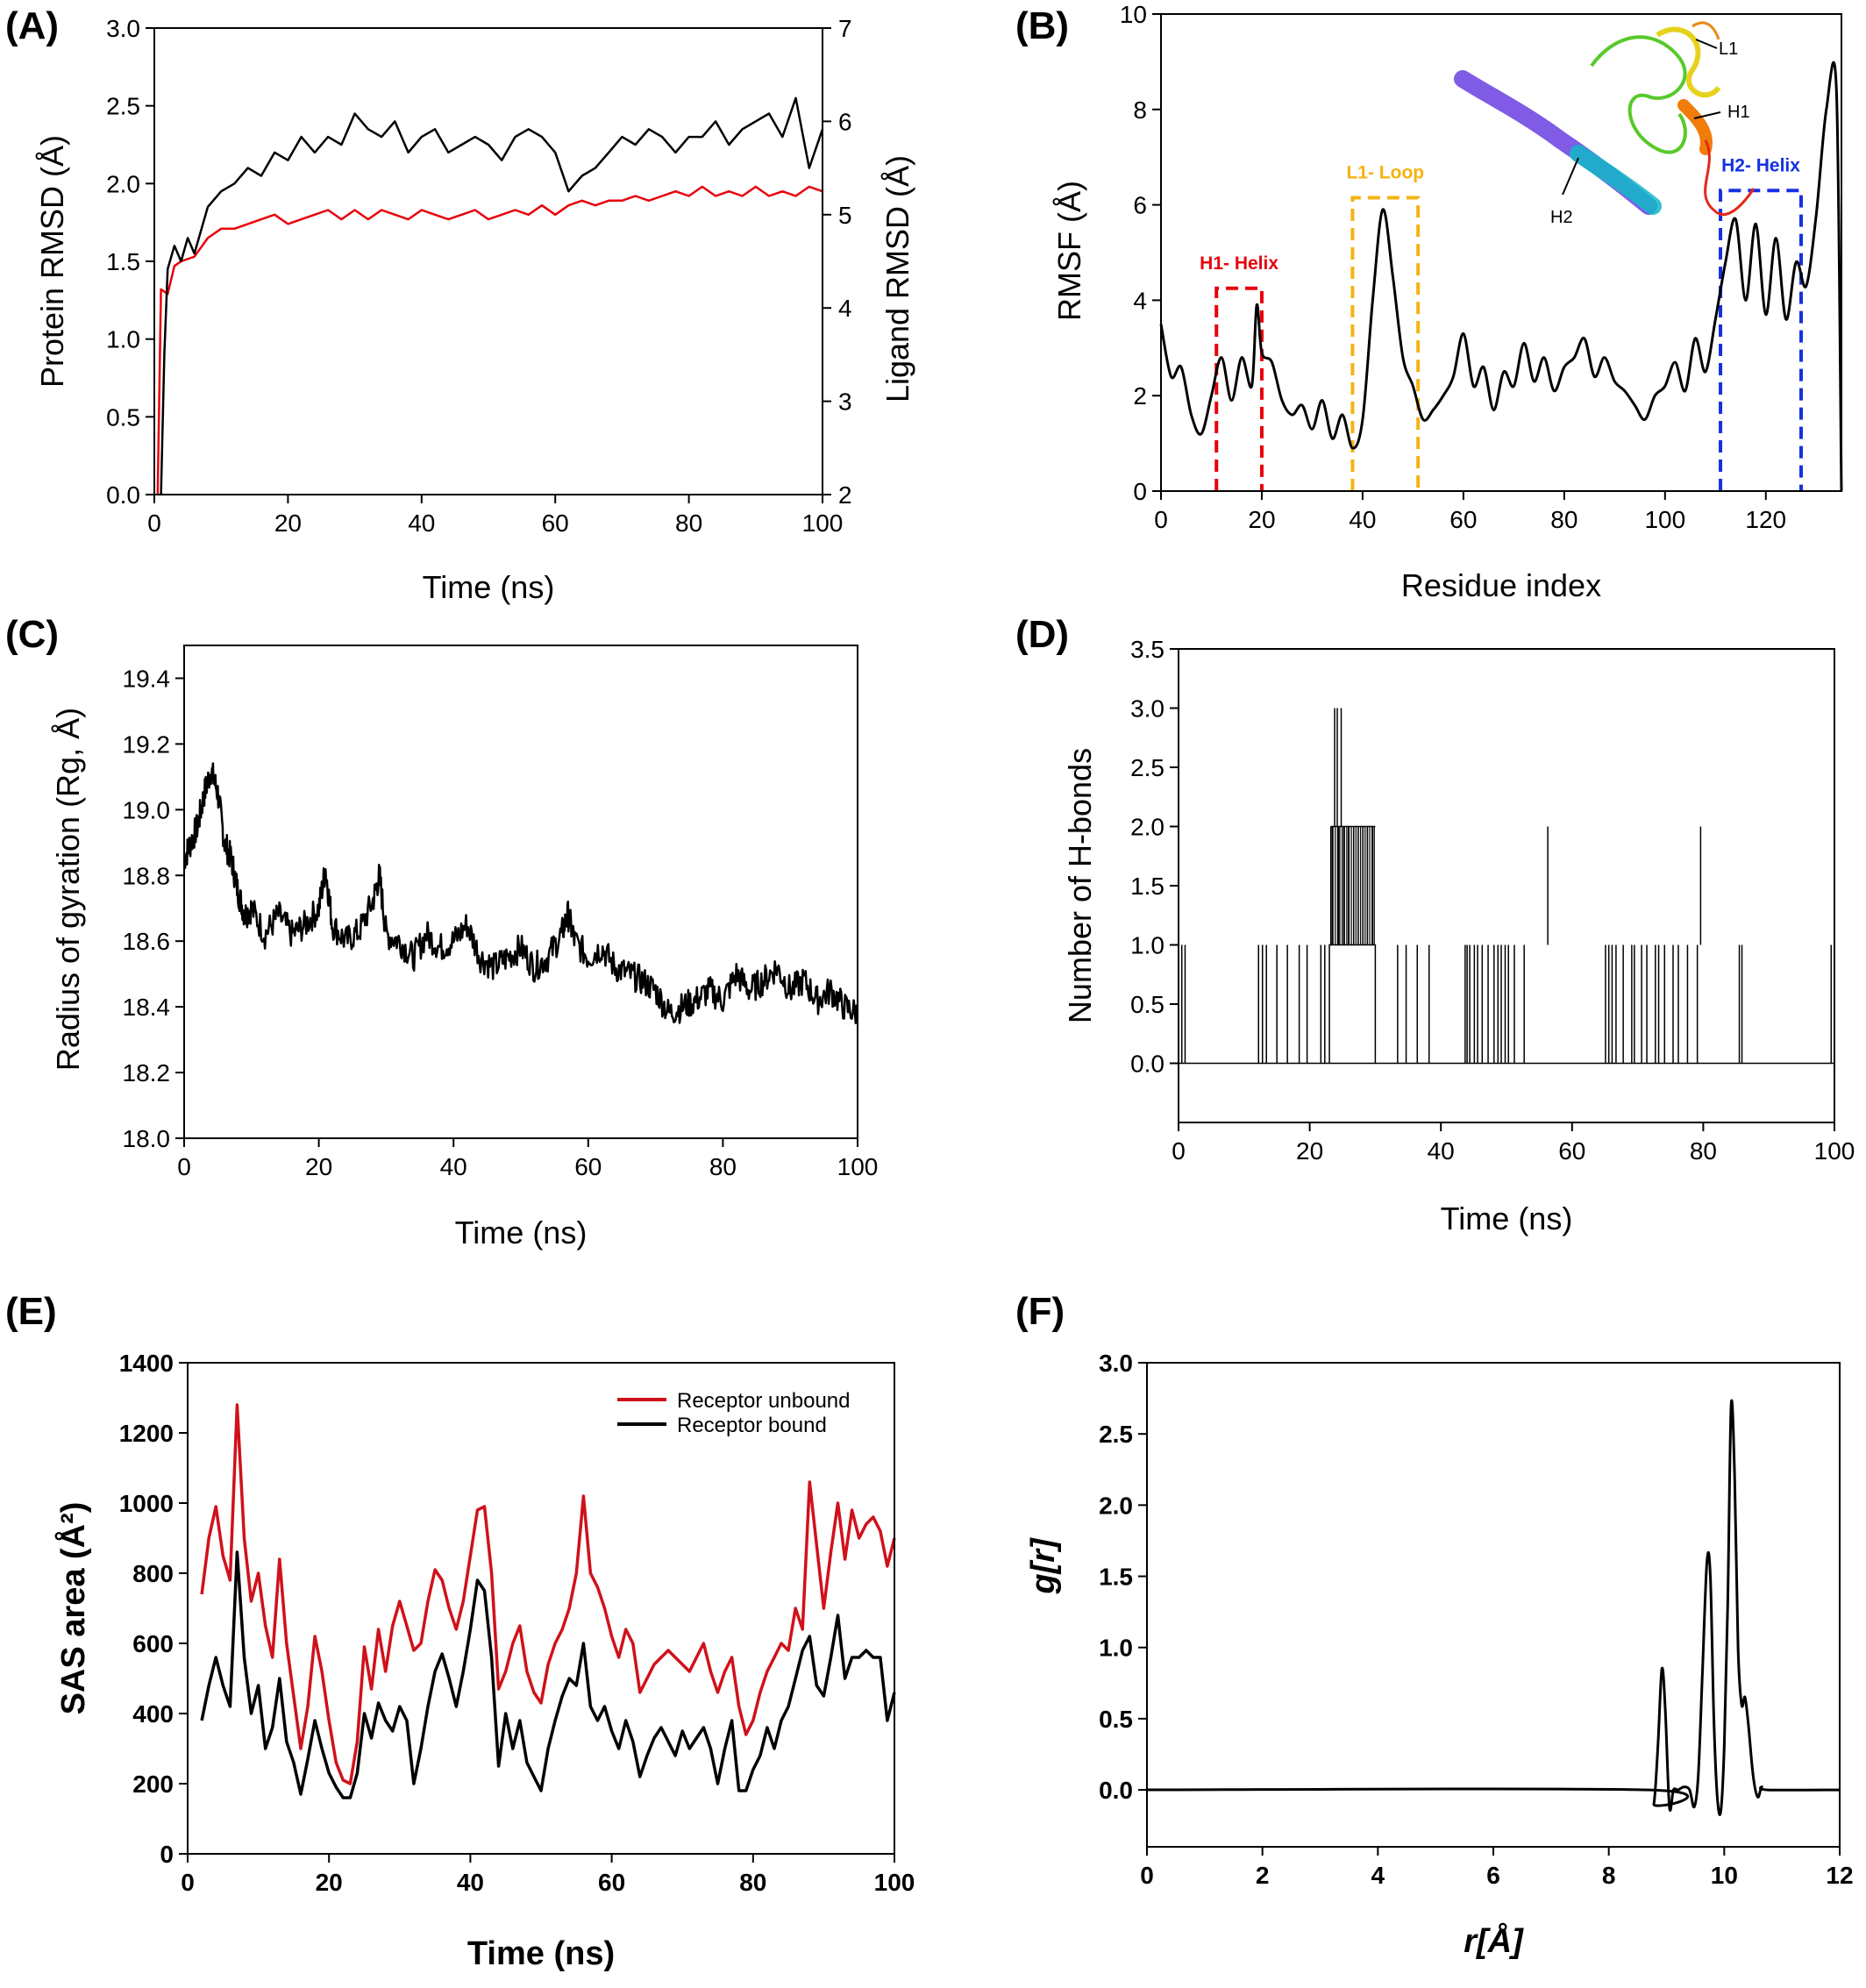 The height and width of the screenshot is (1988, 1866). I want to click on chart-e-xtick-label: 40, so click(471, 1882).